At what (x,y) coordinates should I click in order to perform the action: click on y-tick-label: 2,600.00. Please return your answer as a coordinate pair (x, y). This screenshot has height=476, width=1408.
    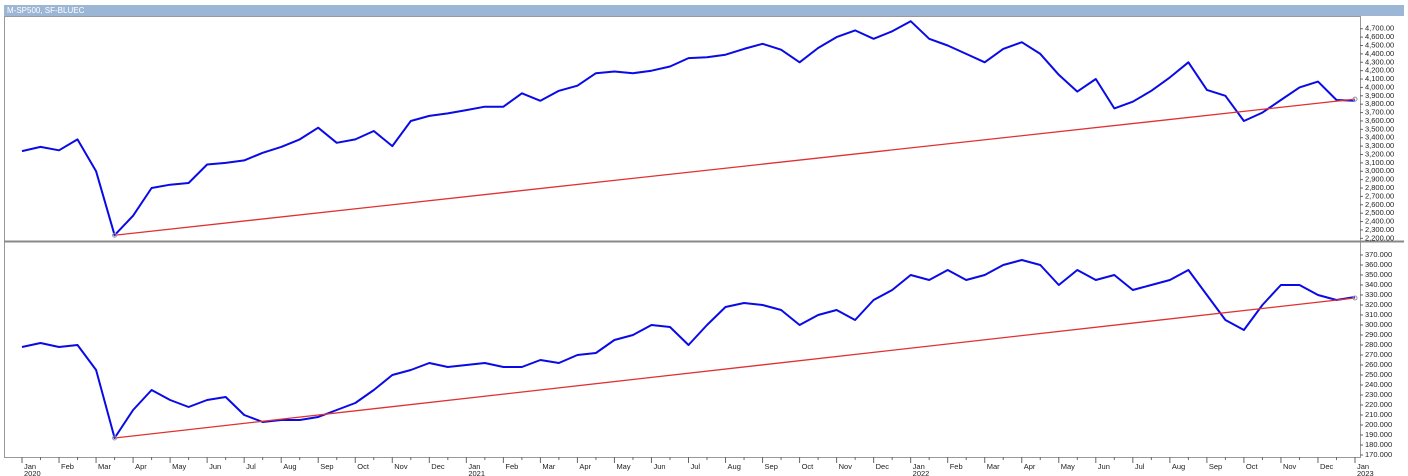
    Looking at the image, I should click on (1379, 204).